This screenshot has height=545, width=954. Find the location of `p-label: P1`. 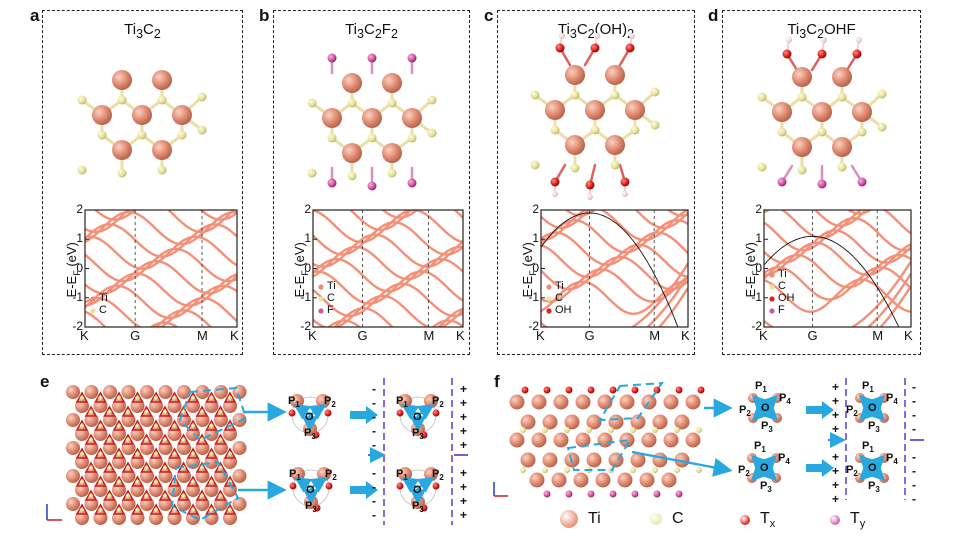

p-label: P1 is located at coordinates (402, 402).